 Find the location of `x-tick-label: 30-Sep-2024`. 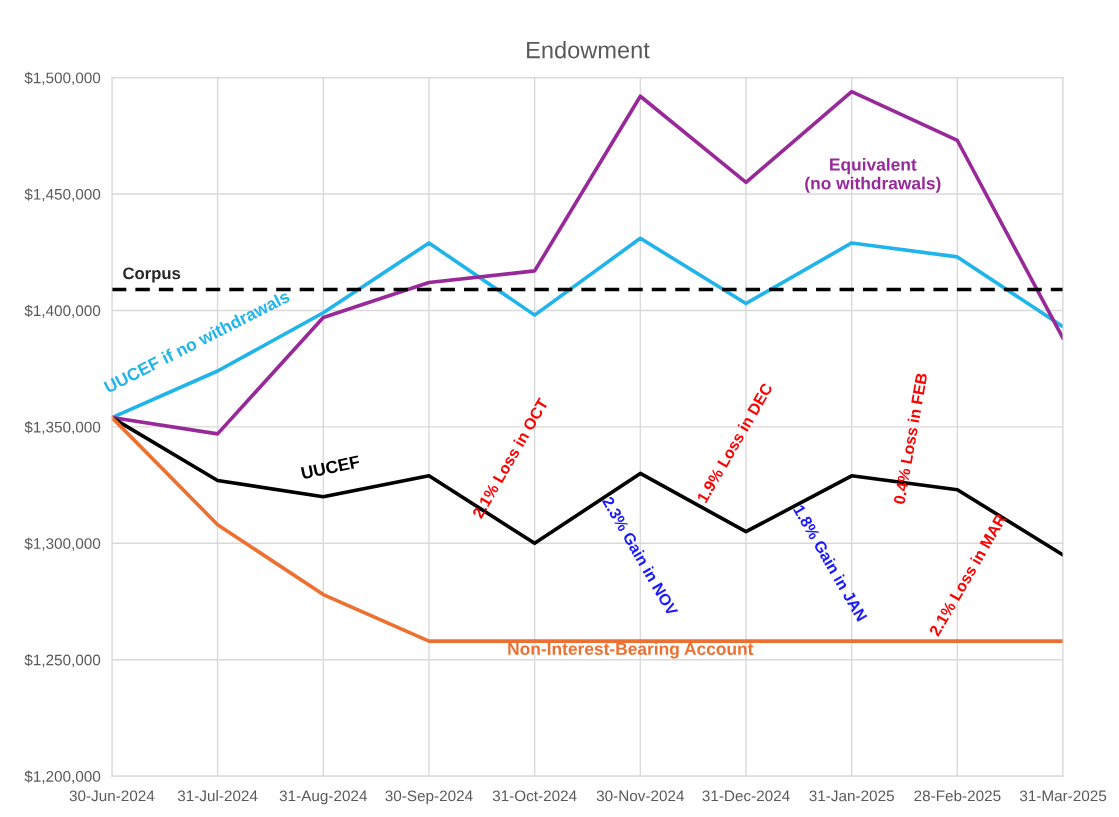

x-tick-label: 30-Sep-2024 is located at coordinates (429, 797).